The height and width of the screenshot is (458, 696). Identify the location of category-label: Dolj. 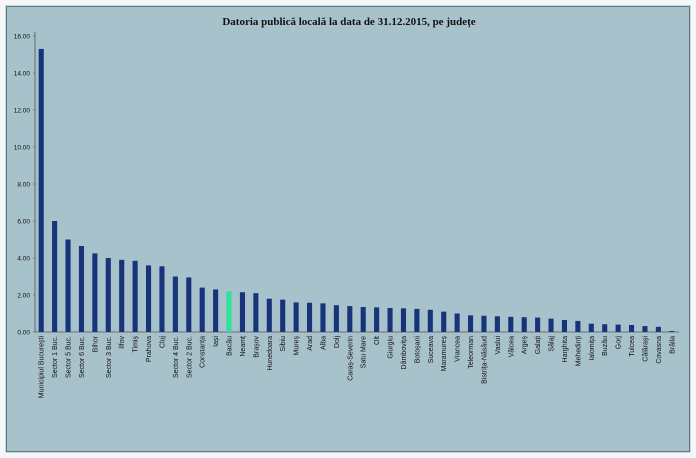
(337, 342).